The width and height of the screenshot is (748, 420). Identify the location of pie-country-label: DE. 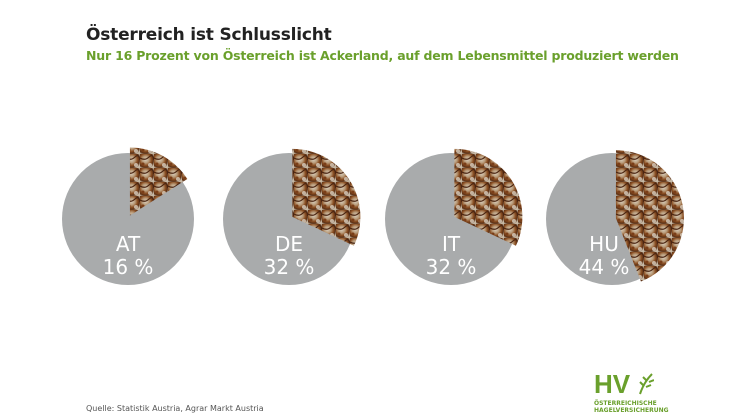
(289, 244).